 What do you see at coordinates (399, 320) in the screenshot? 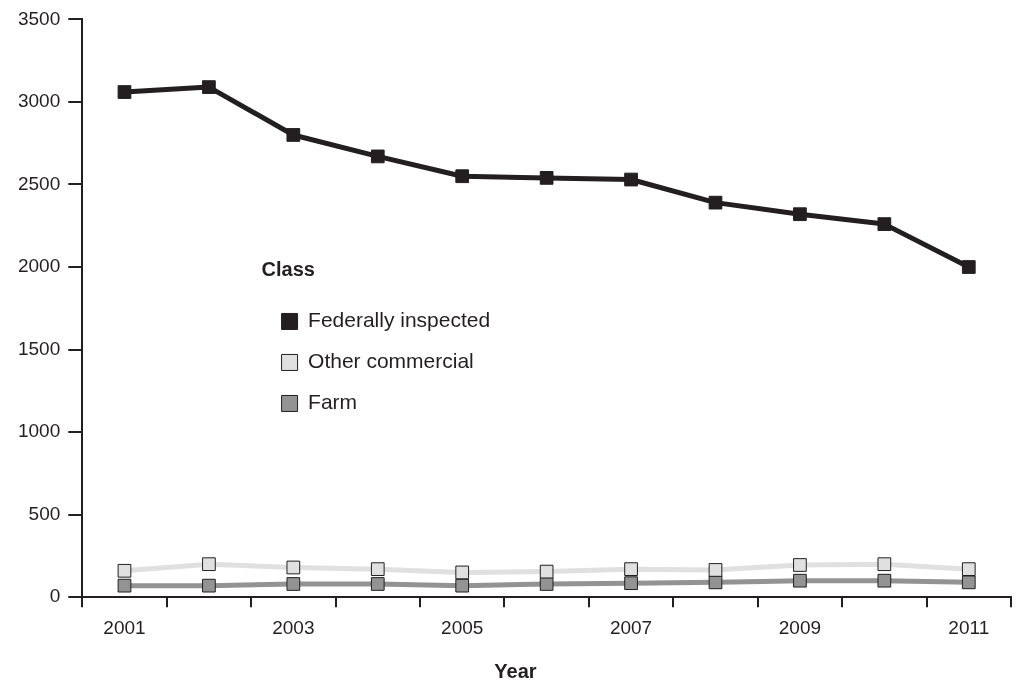
I see `legend-label: Federally inspected` at bounding box center [399, 320].